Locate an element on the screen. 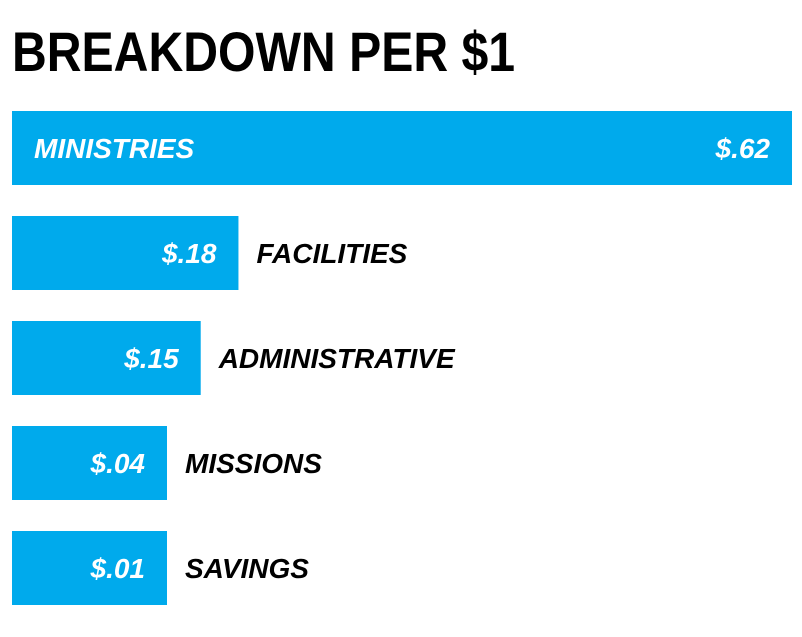 This screenshot has width=802, height=637. category-label-ministries: MINISTRIES is located at coordinates (114, 148).